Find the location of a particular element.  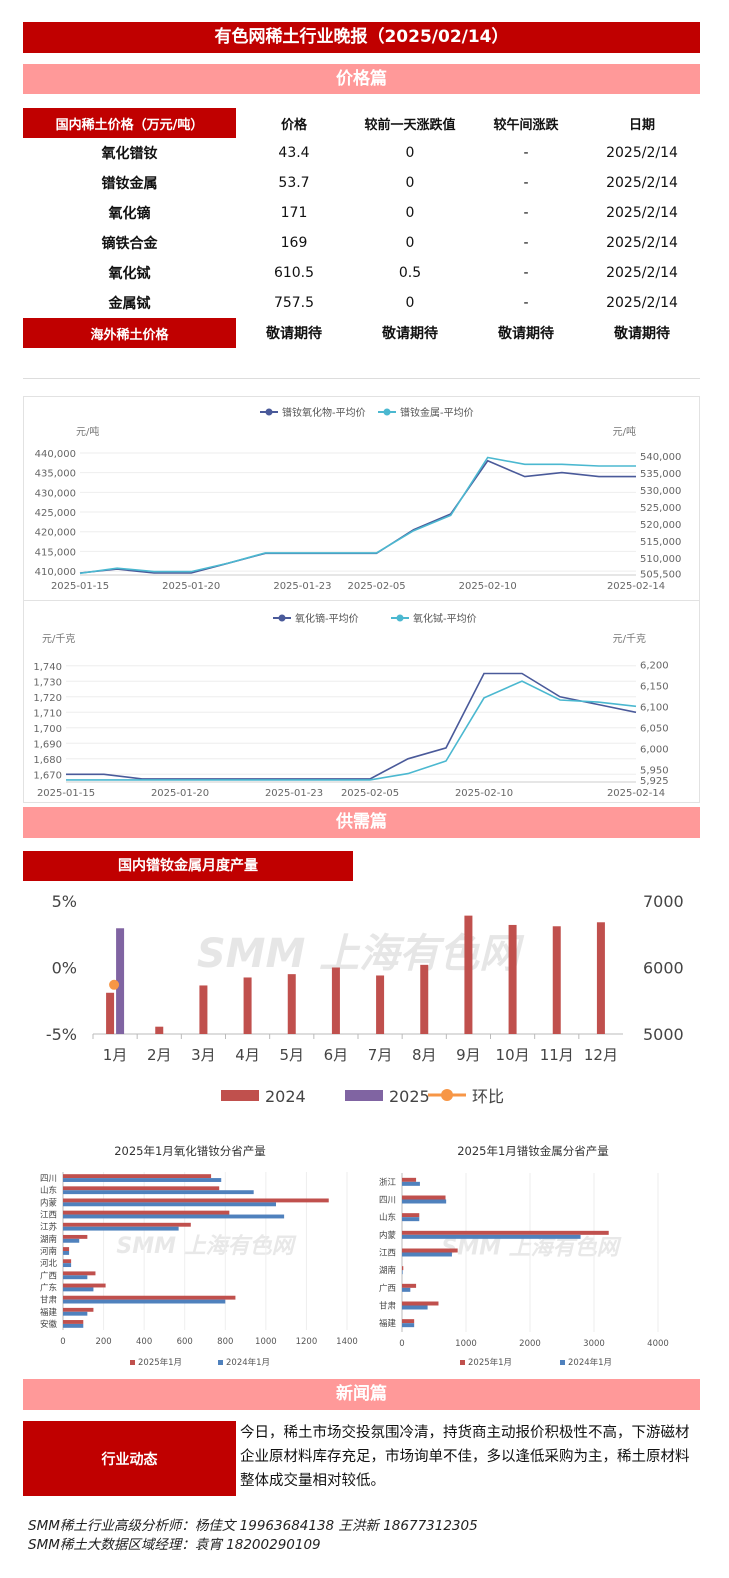

right-tick-label: 7000 is located at coordinates (663, 901).